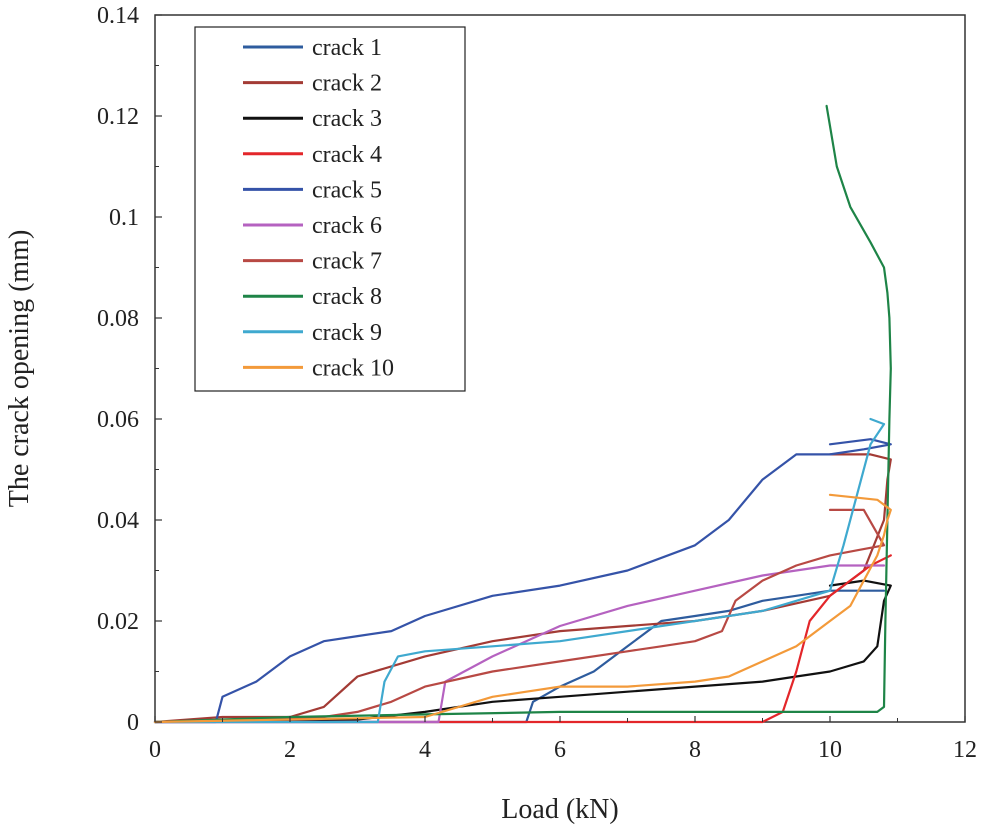 The width and height of the screenshot is (985, 832). What do you see at coordinates (425, 750) in the screenshot?
I see `x-tick-label: 4` at bounding box center [425, 750].